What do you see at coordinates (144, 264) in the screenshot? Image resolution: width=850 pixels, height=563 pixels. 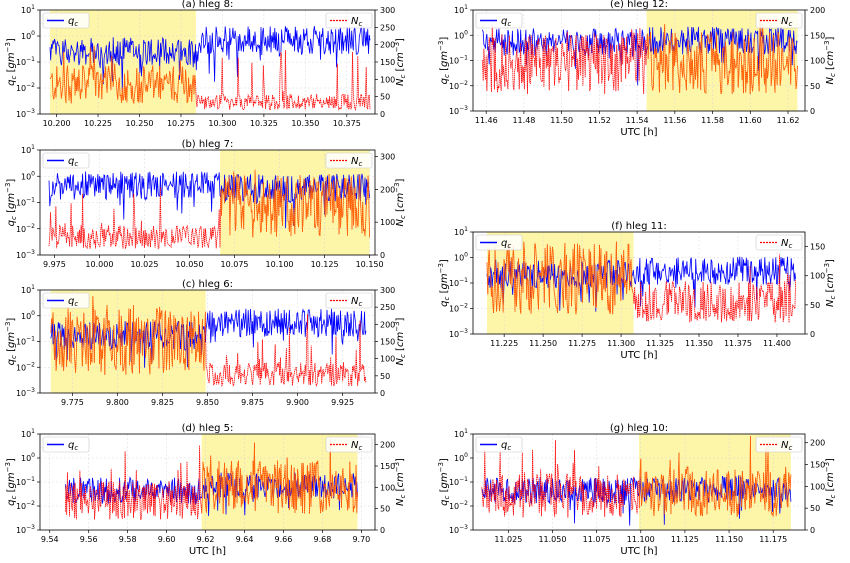 I see `x-tick-label: 10.025` at bounding box center [144, 264].